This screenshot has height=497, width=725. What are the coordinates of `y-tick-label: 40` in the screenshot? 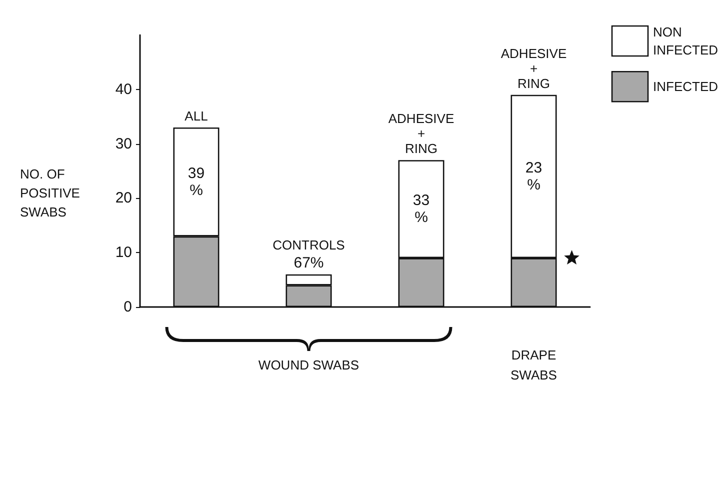 It's located at (123, 89).